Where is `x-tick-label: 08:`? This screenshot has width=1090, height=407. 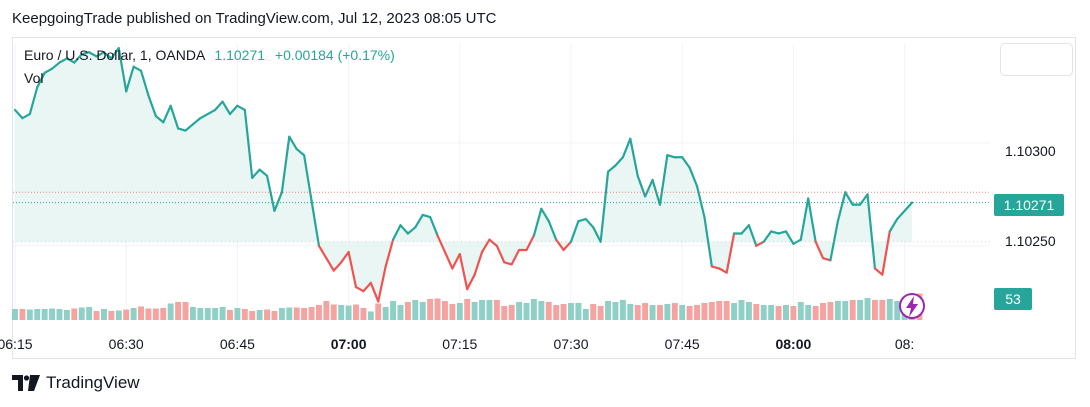 x-tick-label: 08: is located at coordinates (904, 344).